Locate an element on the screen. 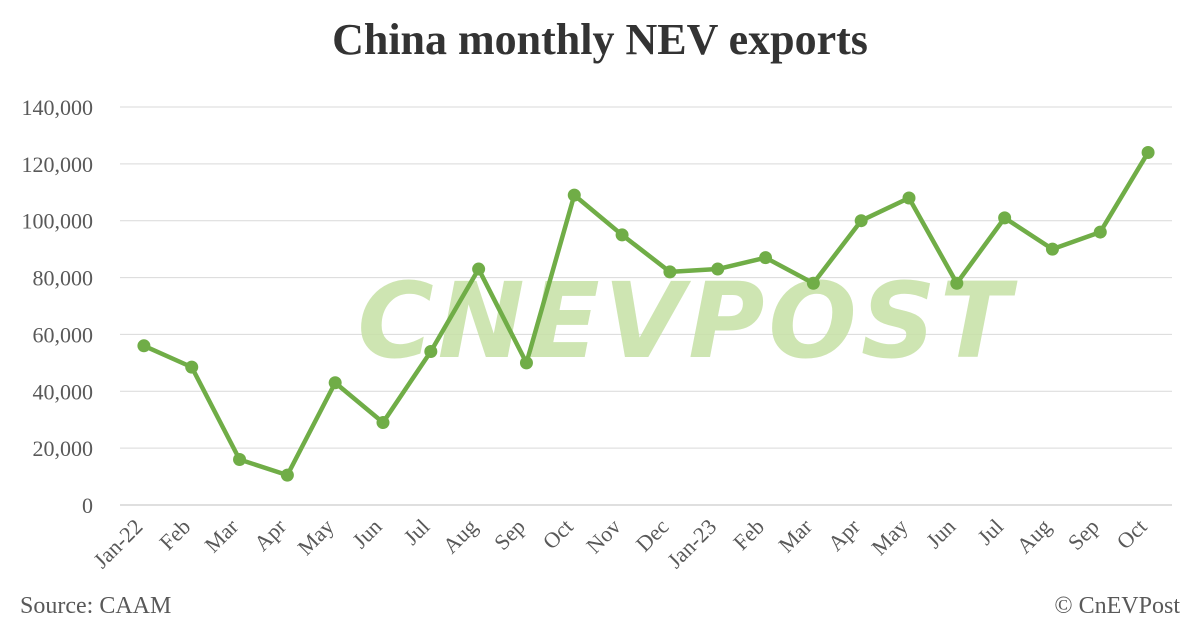 The height and width of the screenshot is (628, 1200). y-tick-label: 80,000 is located at coordinates (63, 278).